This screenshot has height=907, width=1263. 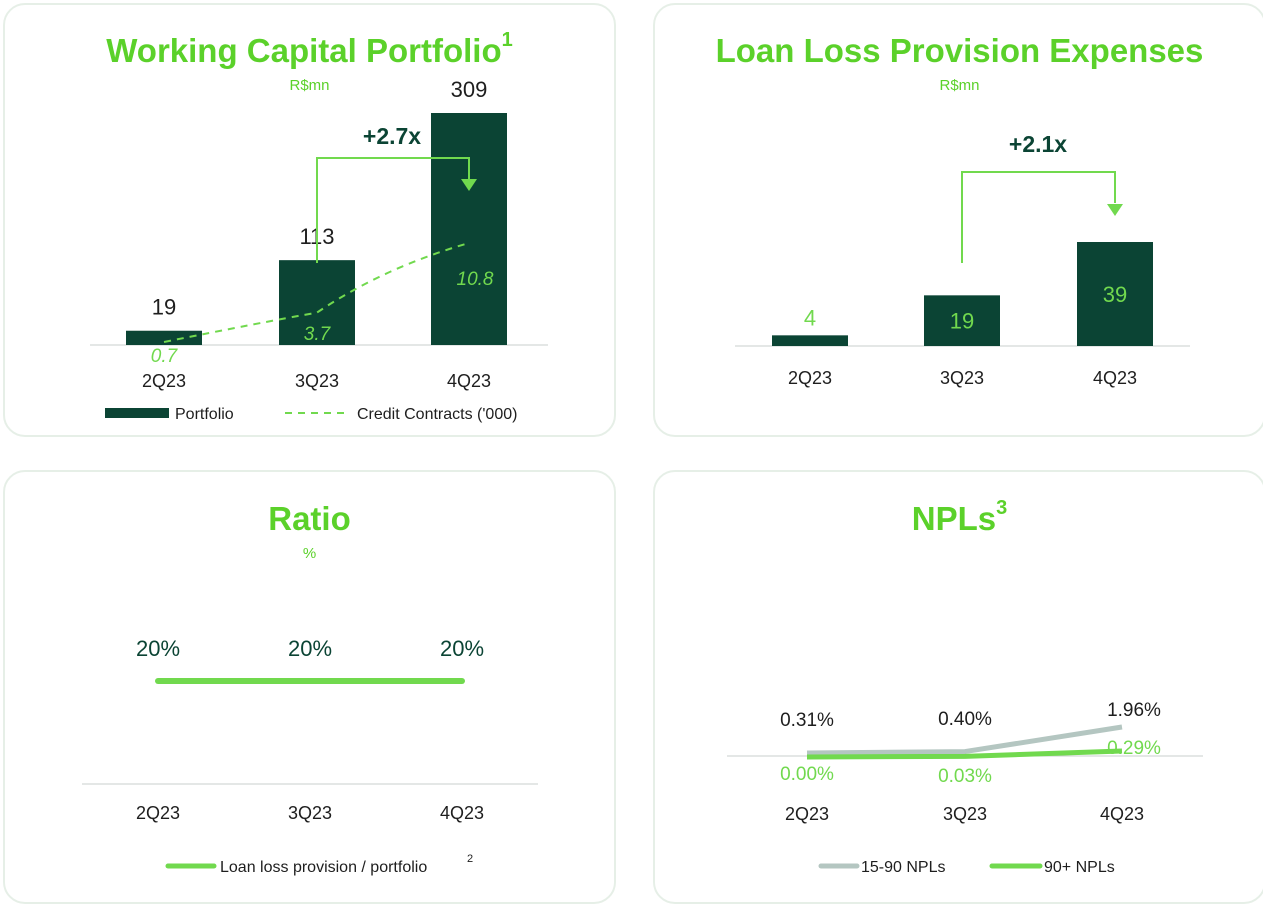 What do you see at coordinates (1079, 867) in the screenshot?
I see `legend-label-90-plus: 90+ NPLs` at bounding box center [1079, 867].